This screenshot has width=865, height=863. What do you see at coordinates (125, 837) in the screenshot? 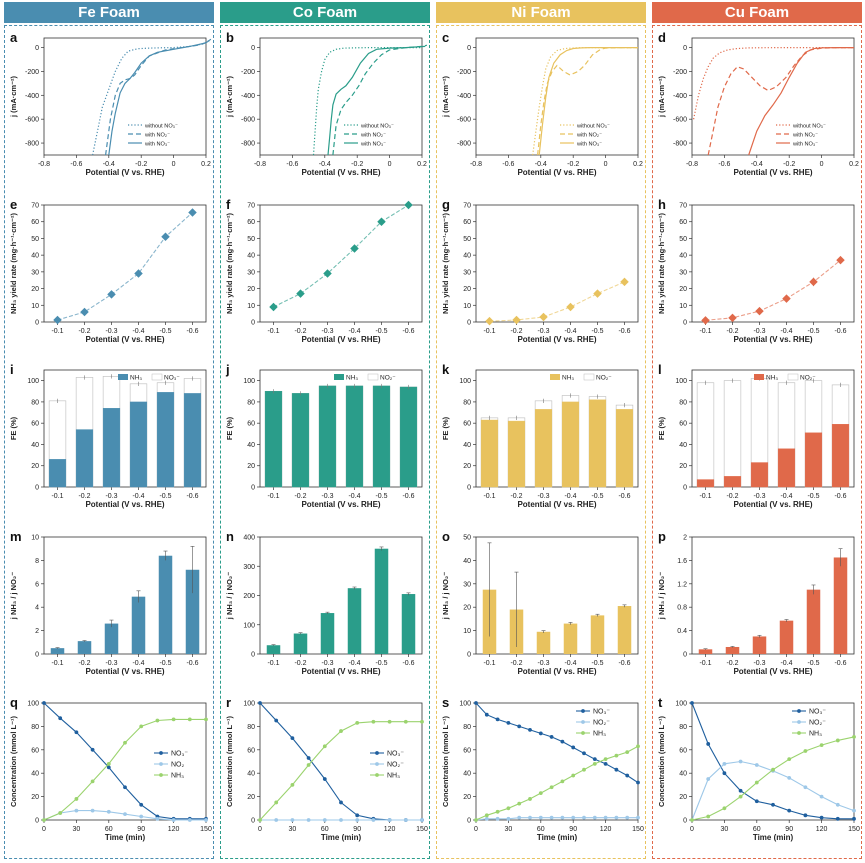
I see `x-axis-label: Time (min)` at bounding box center [125, 837].